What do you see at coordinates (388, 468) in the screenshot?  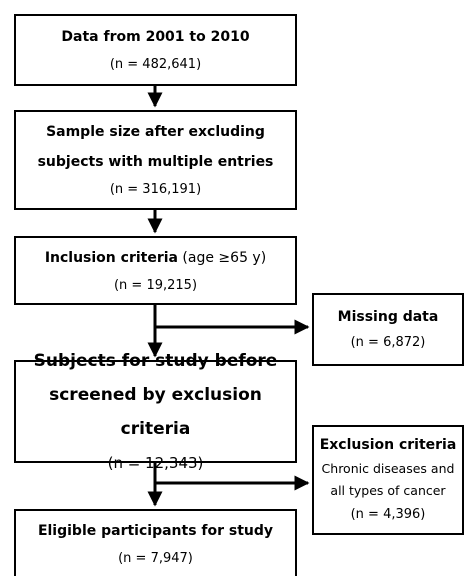 I see `exclusion-detail-1: Chronic diseases and` at bounding box center [388, 468].